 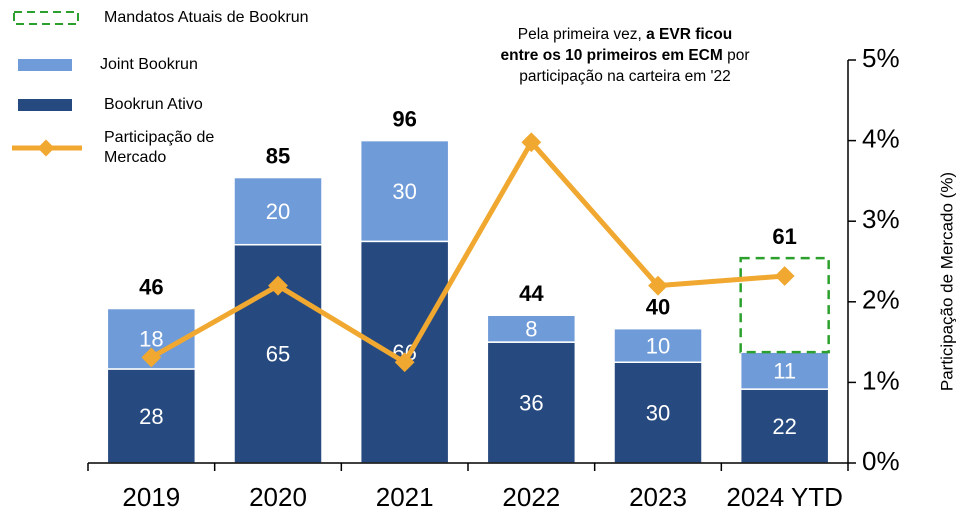 What do you see at coordinates (151, 497) in the screenshot?
I see `x-tick-label: 2019` at bounding box center [151, 497].